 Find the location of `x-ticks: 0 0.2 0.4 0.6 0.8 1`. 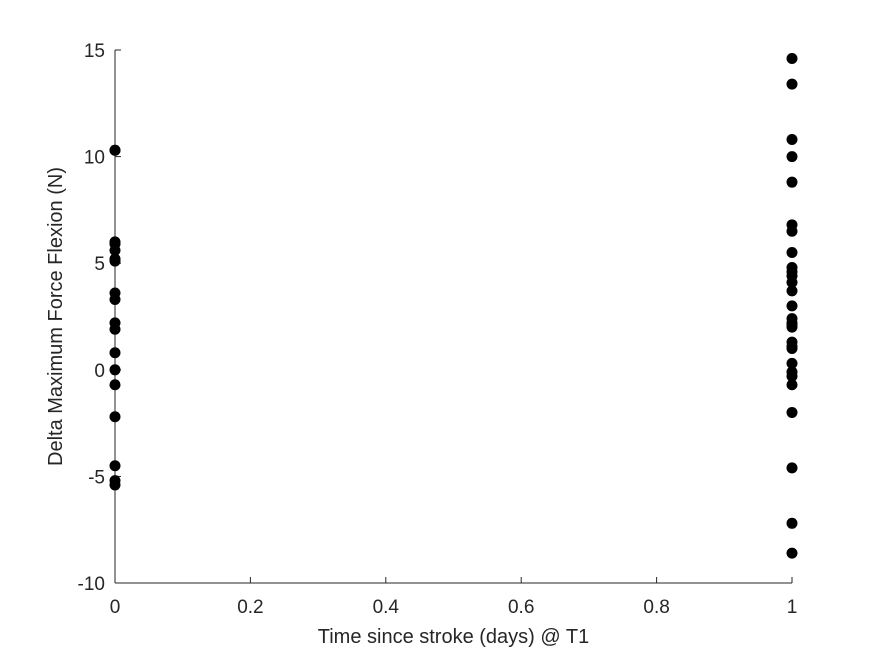

x-ticks: 0 0.2 0.4 0.6 0.8 1 is located at coordinates (454, 597).